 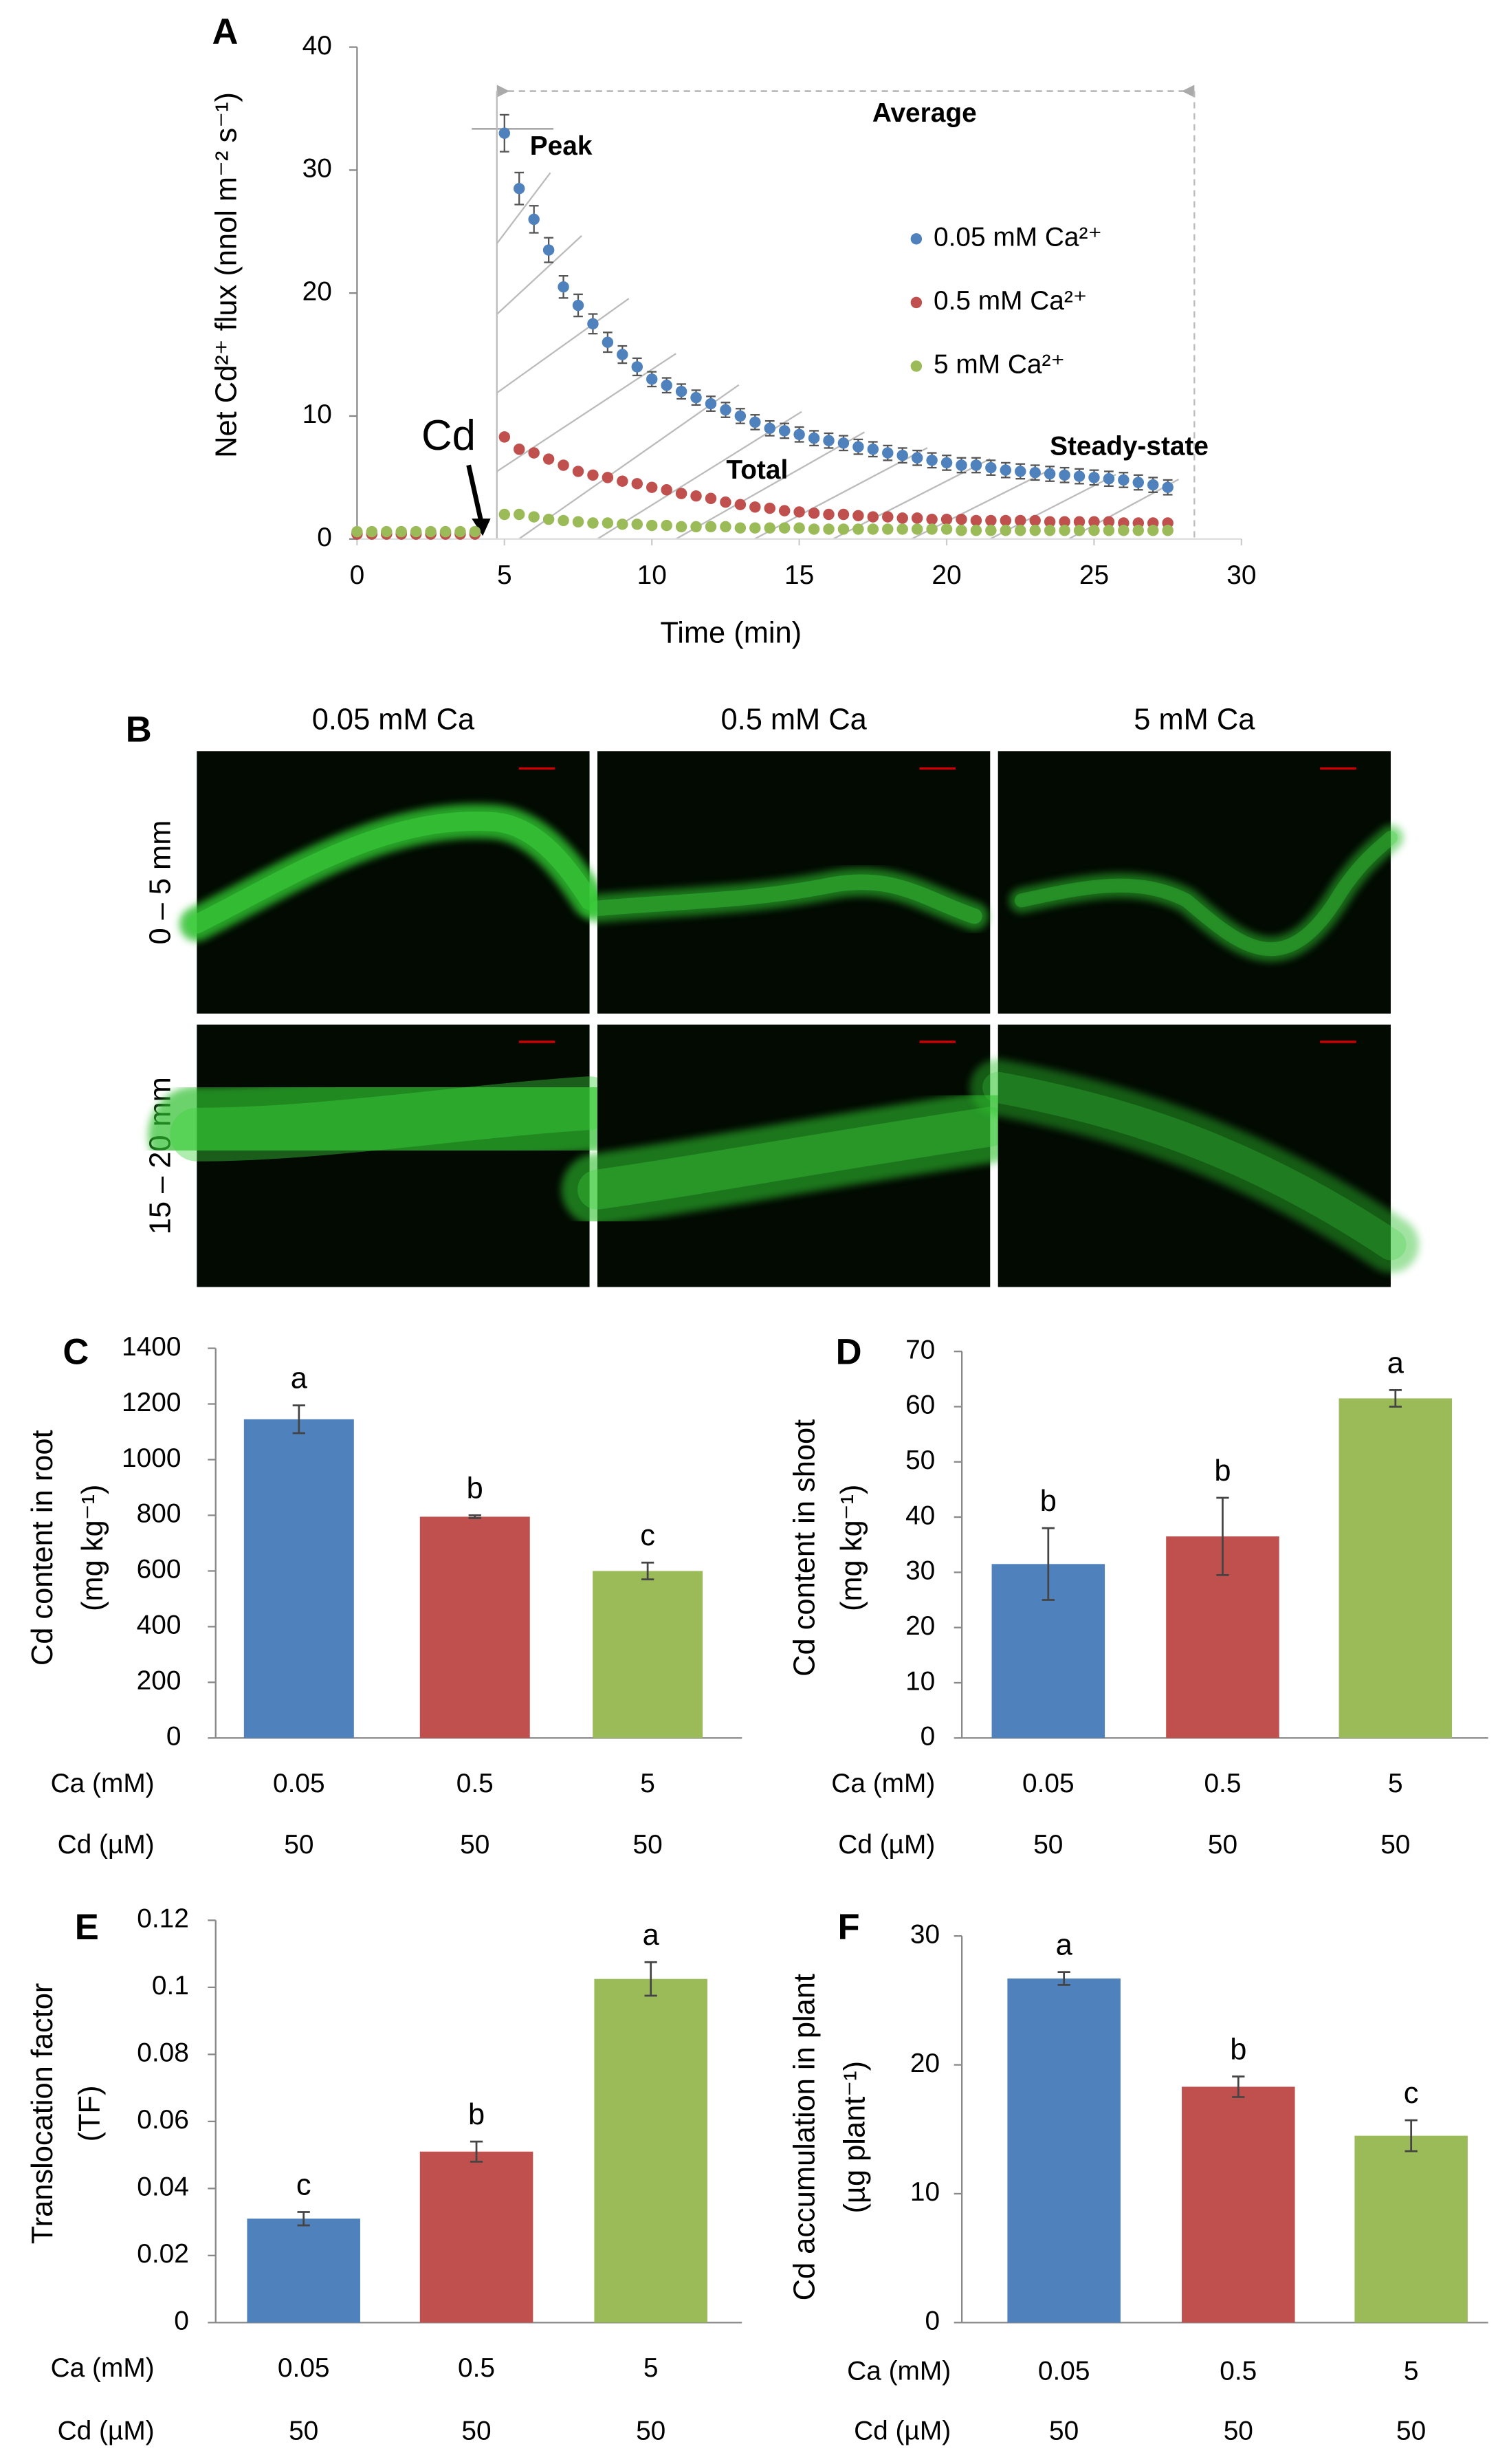 I want to click on annotation: Total, so click(x=757, y=470).